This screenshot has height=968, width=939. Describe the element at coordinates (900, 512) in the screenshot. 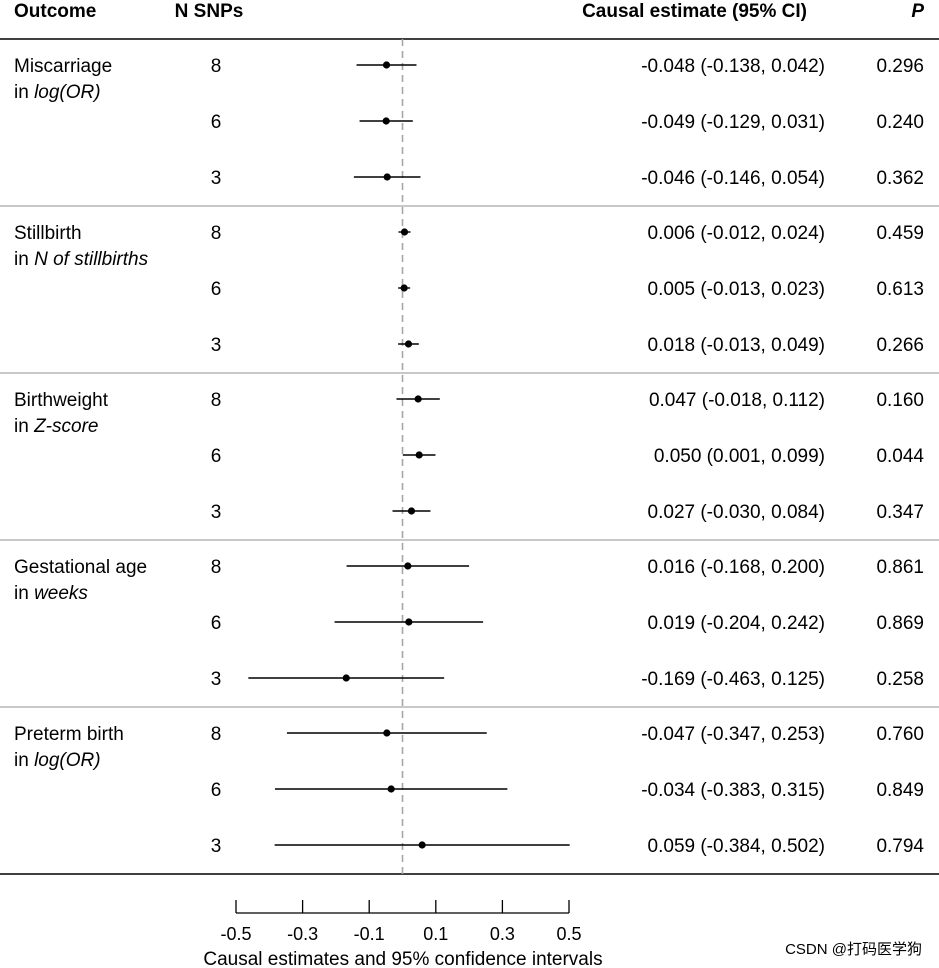

I see `p-value: 0.347` at that location.